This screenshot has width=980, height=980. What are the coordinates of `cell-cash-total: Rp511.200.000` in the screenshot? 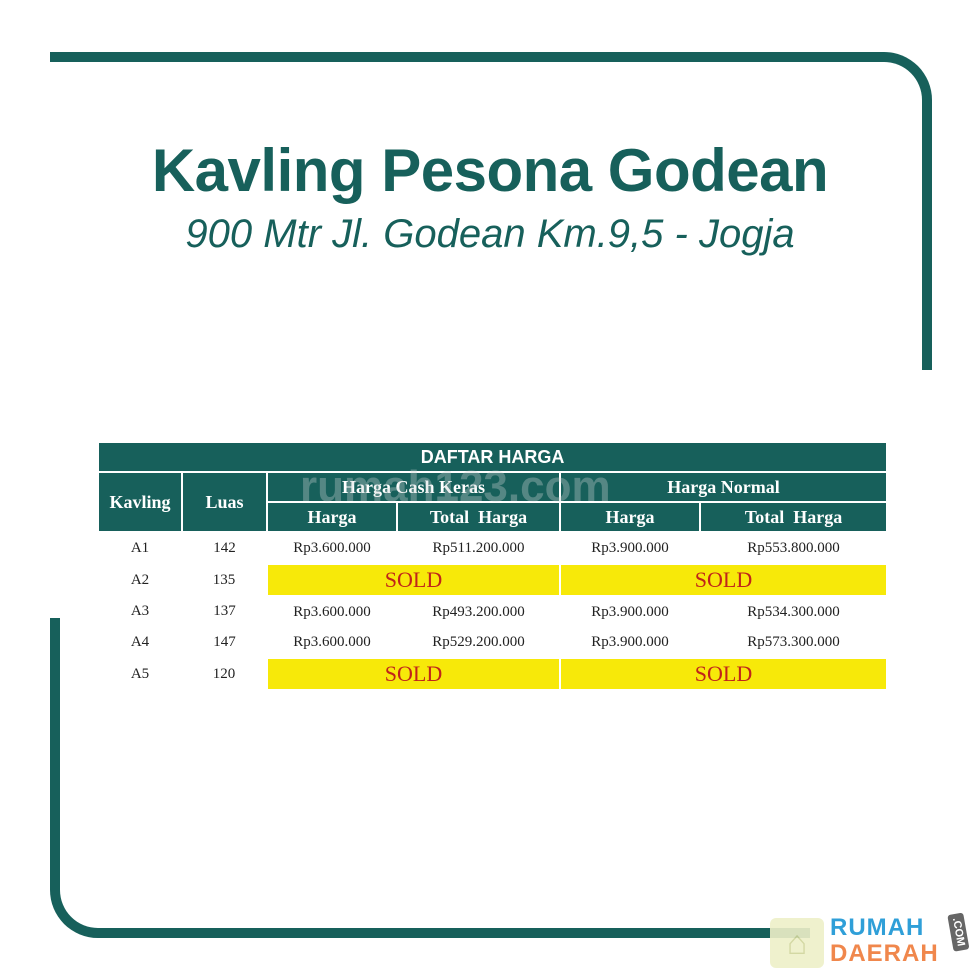 It's located at (478, 547).